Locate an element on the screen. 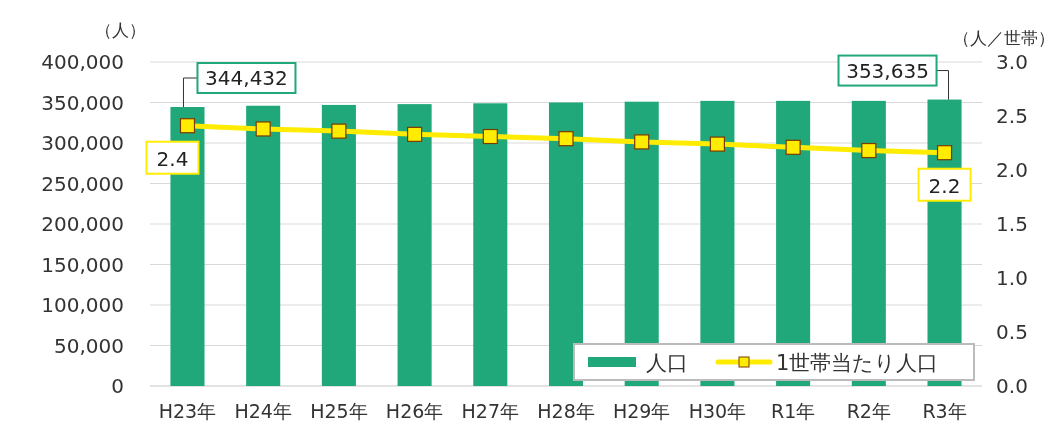 This screenshot has height=431, width=1054. y-tick-label: 200,000 is located at coordinates (82, 224).